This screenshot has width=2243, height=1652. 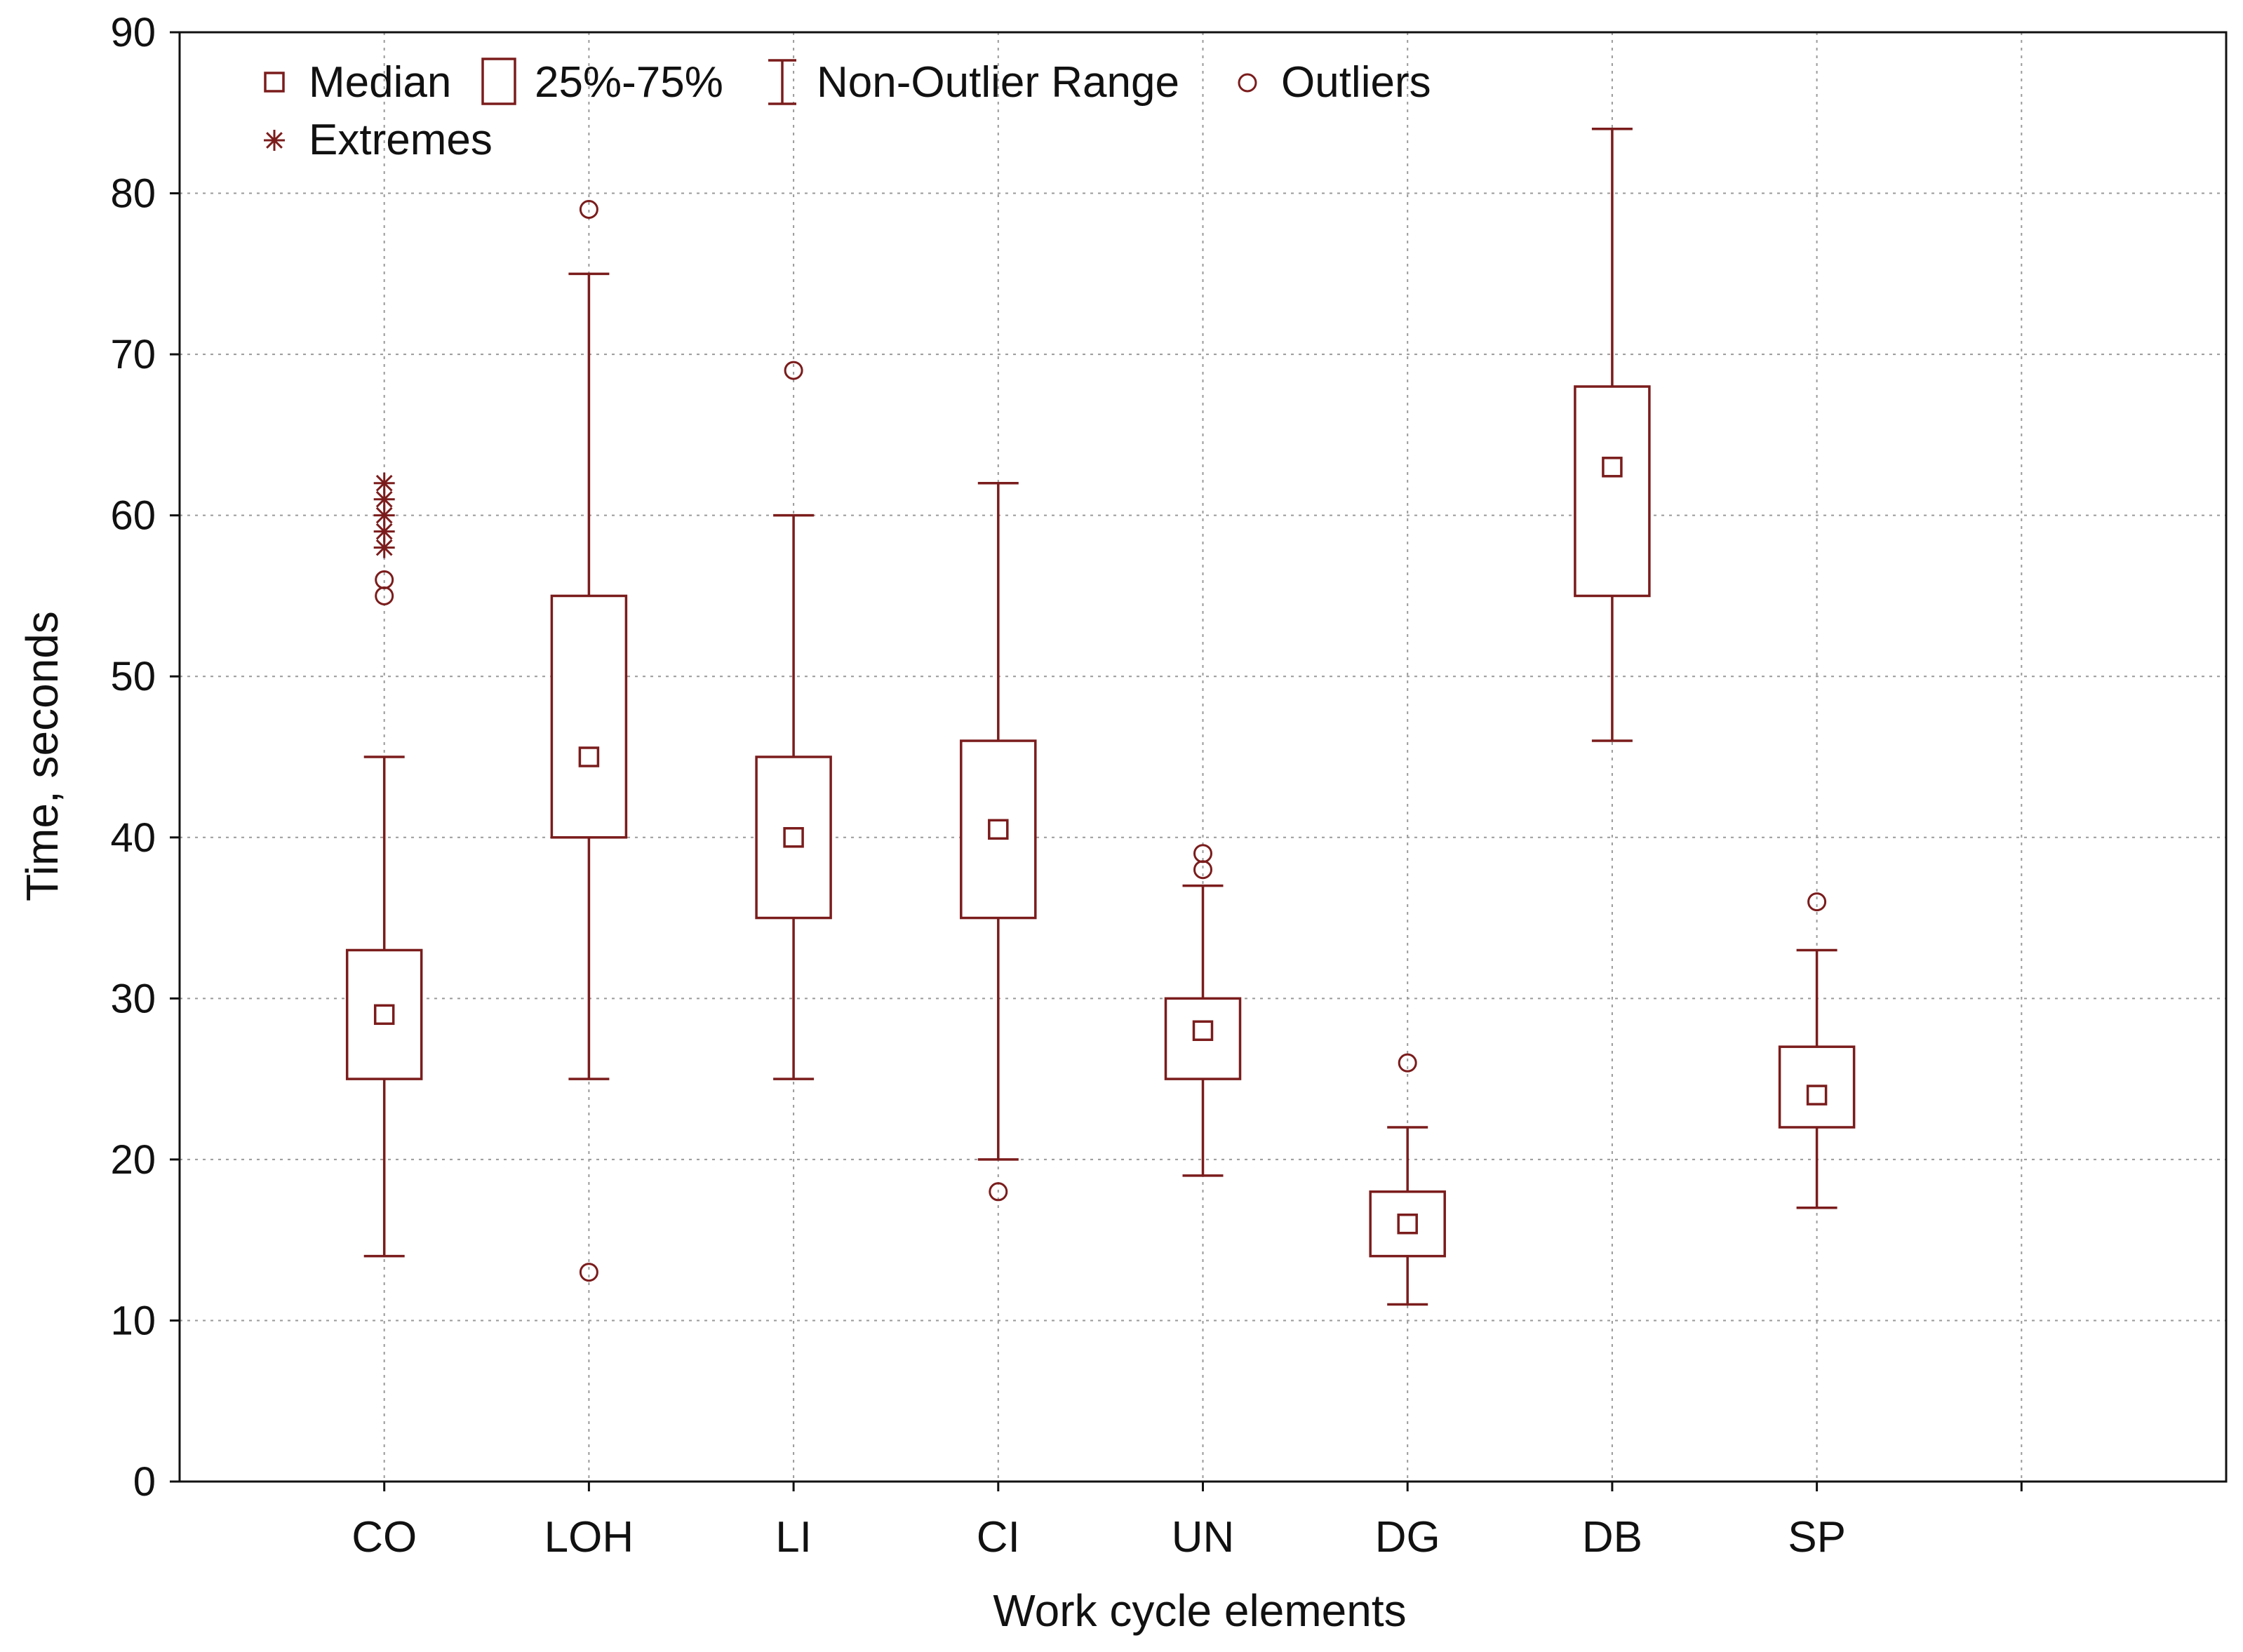 I want to click on y-tick-label: 0, so click(x=144, y=1482).